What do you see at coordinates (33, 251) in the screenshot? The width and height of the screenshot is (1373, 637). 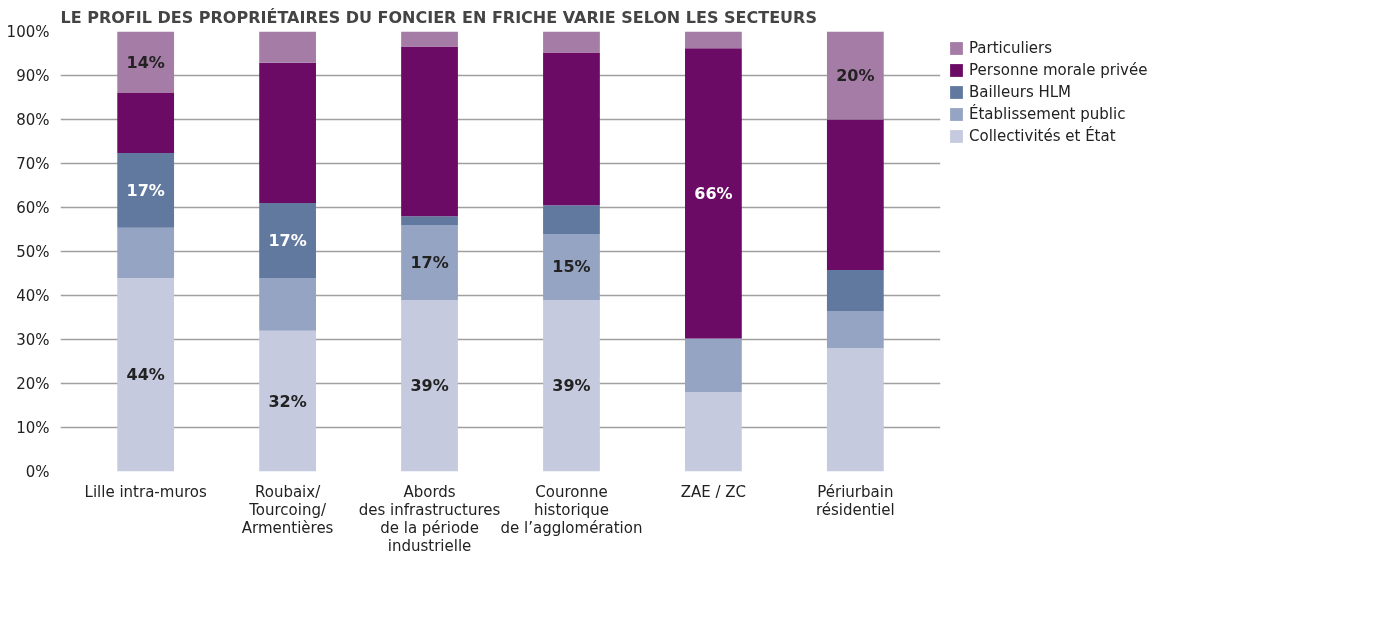 I see `y-tick-label: 50%` at bounding box center [33, 251].